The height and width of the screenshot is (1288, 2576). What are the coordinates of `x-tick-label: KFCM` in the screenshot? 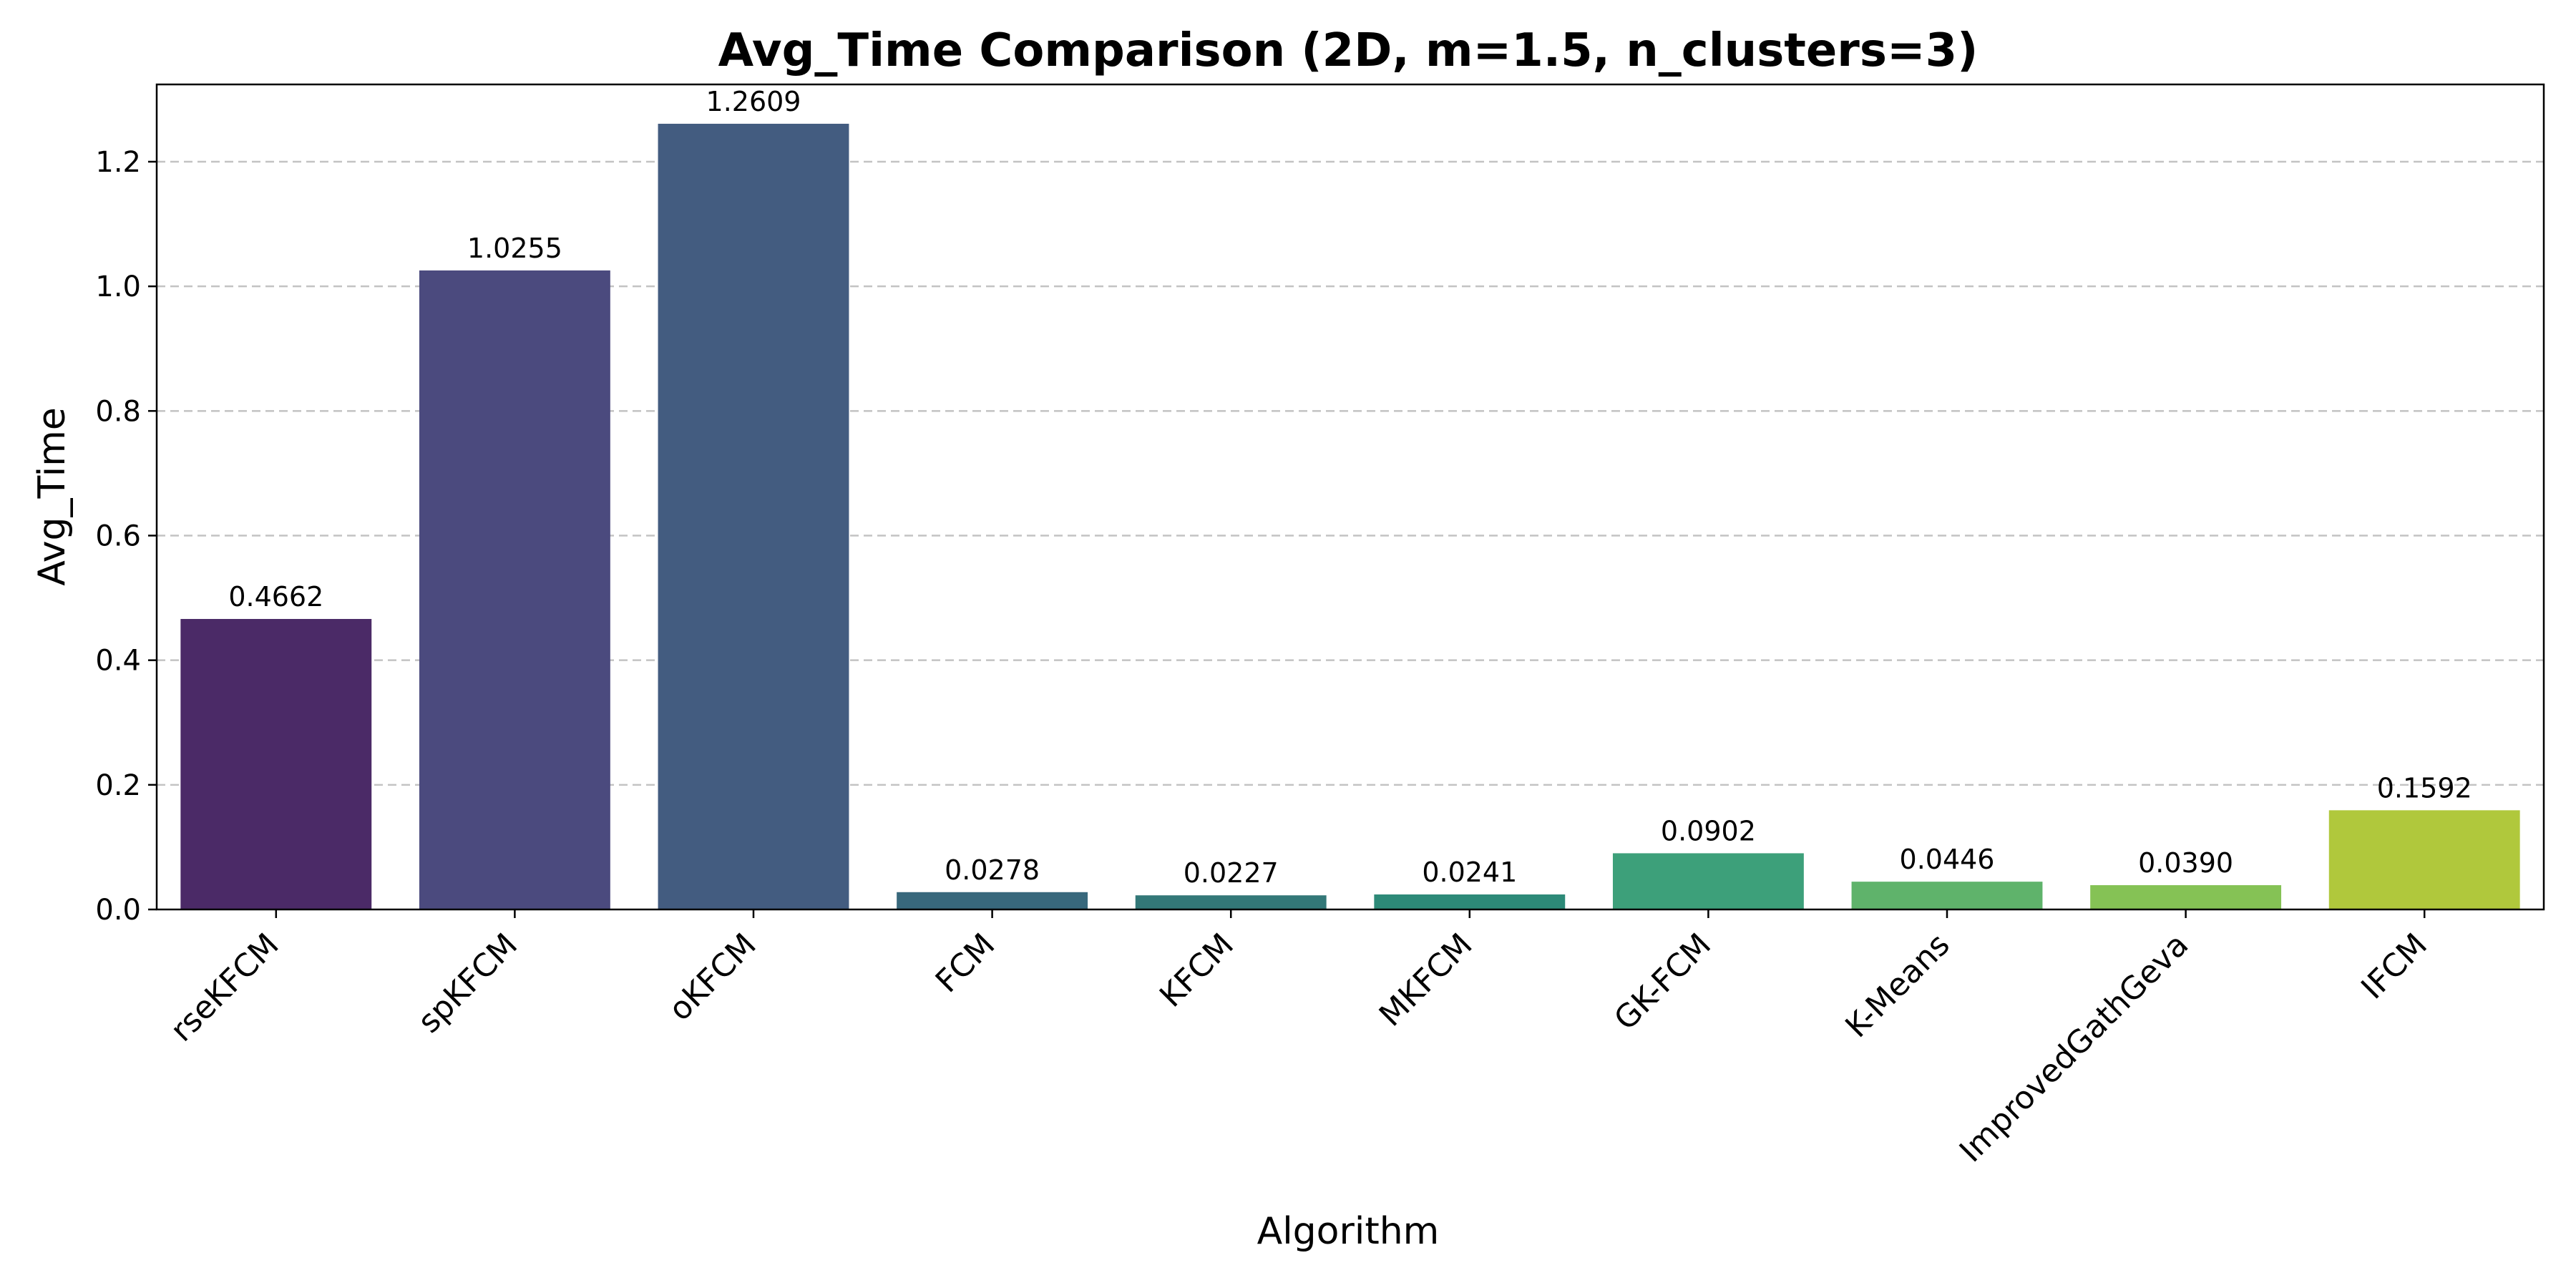 It's located at (1197, 971).